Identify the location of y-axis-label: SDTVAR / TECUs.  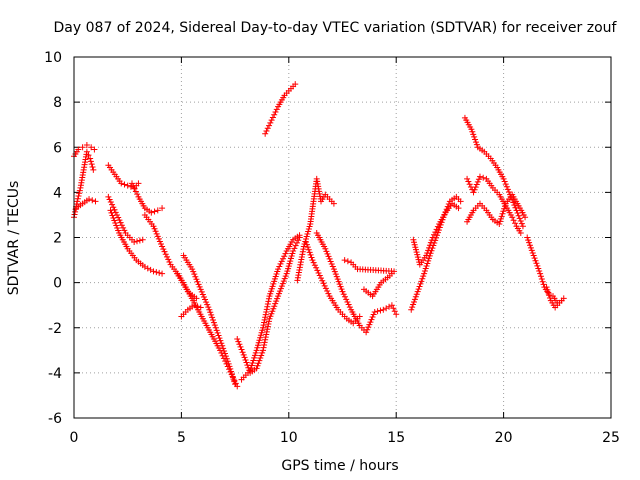
(14, 238).